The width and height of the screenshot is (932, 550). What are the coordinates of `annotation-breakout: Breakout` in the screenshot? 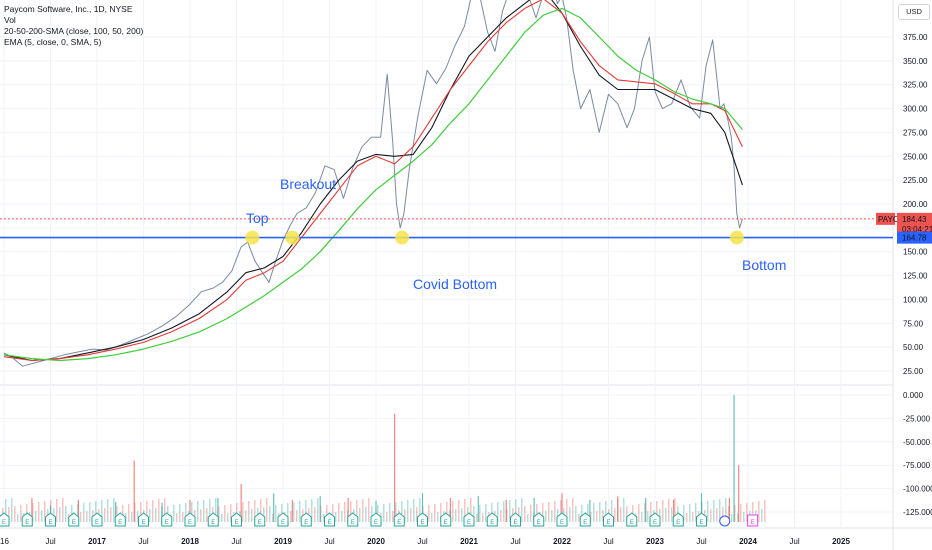 It's located at (308, 184).